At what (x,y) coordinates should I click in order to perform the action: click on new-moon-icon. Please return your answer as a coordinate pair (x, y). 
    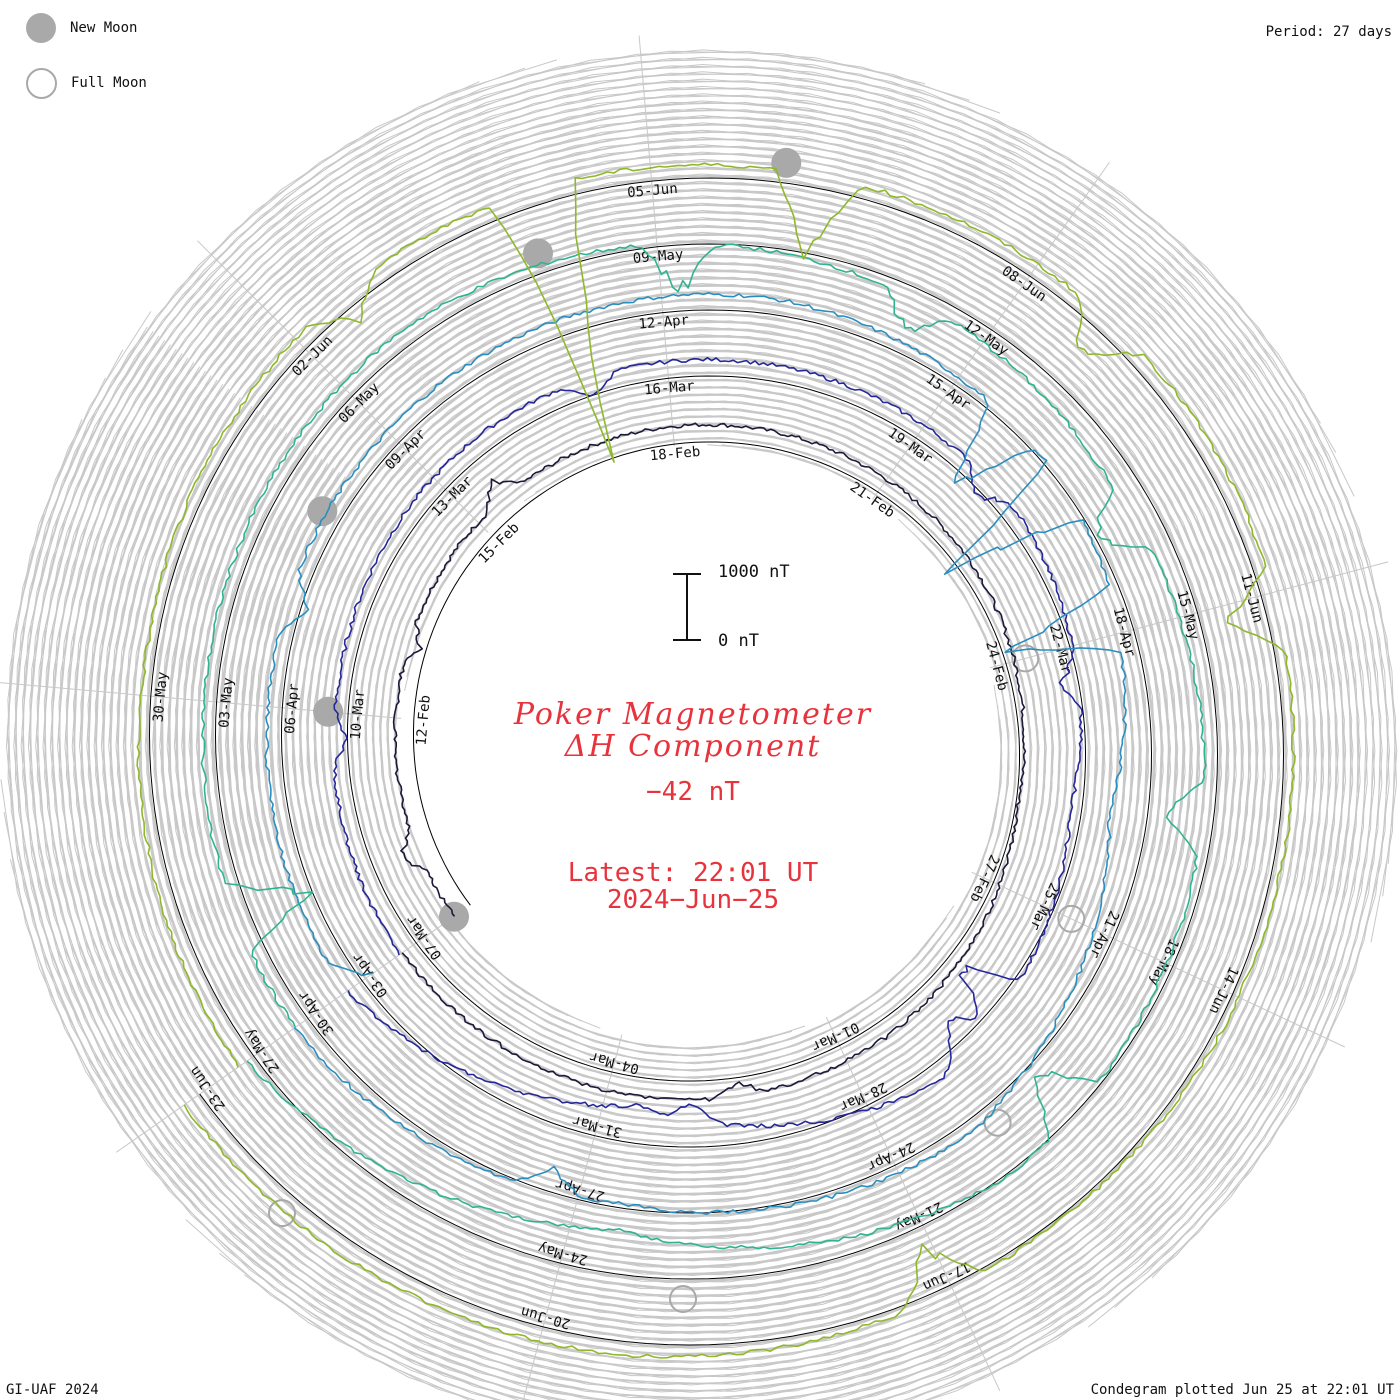
    Looking at the image, I should click on (41, 28).